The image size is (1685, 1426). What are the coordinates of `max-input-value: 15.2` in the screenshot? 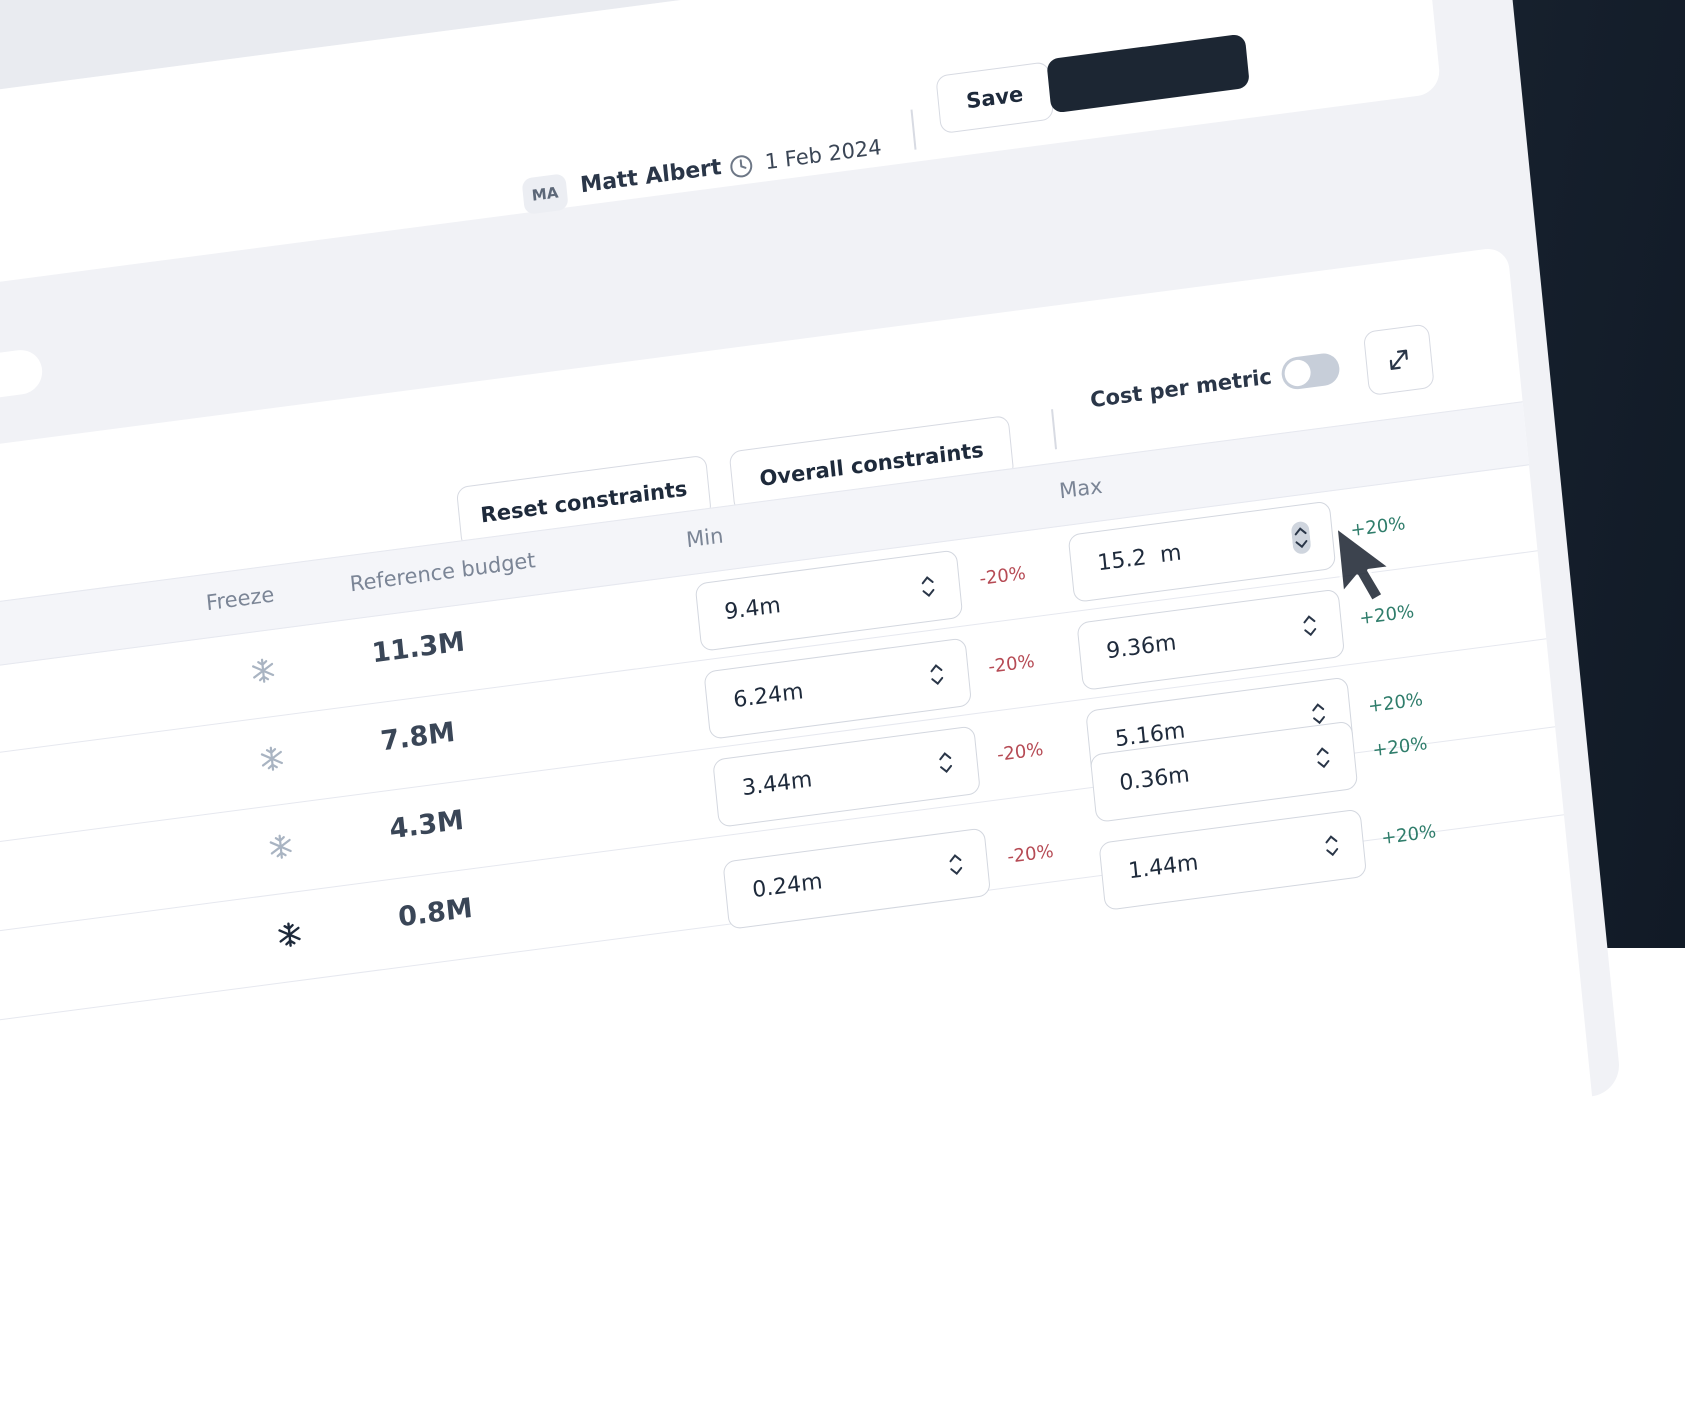 It's located at (1122, 561).